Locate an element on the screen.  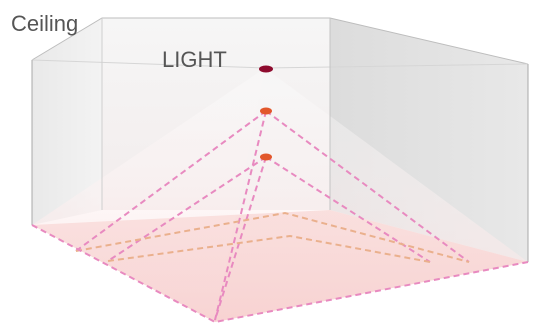
ceiling-label: Ceiling is located at coordinates (45, 23).